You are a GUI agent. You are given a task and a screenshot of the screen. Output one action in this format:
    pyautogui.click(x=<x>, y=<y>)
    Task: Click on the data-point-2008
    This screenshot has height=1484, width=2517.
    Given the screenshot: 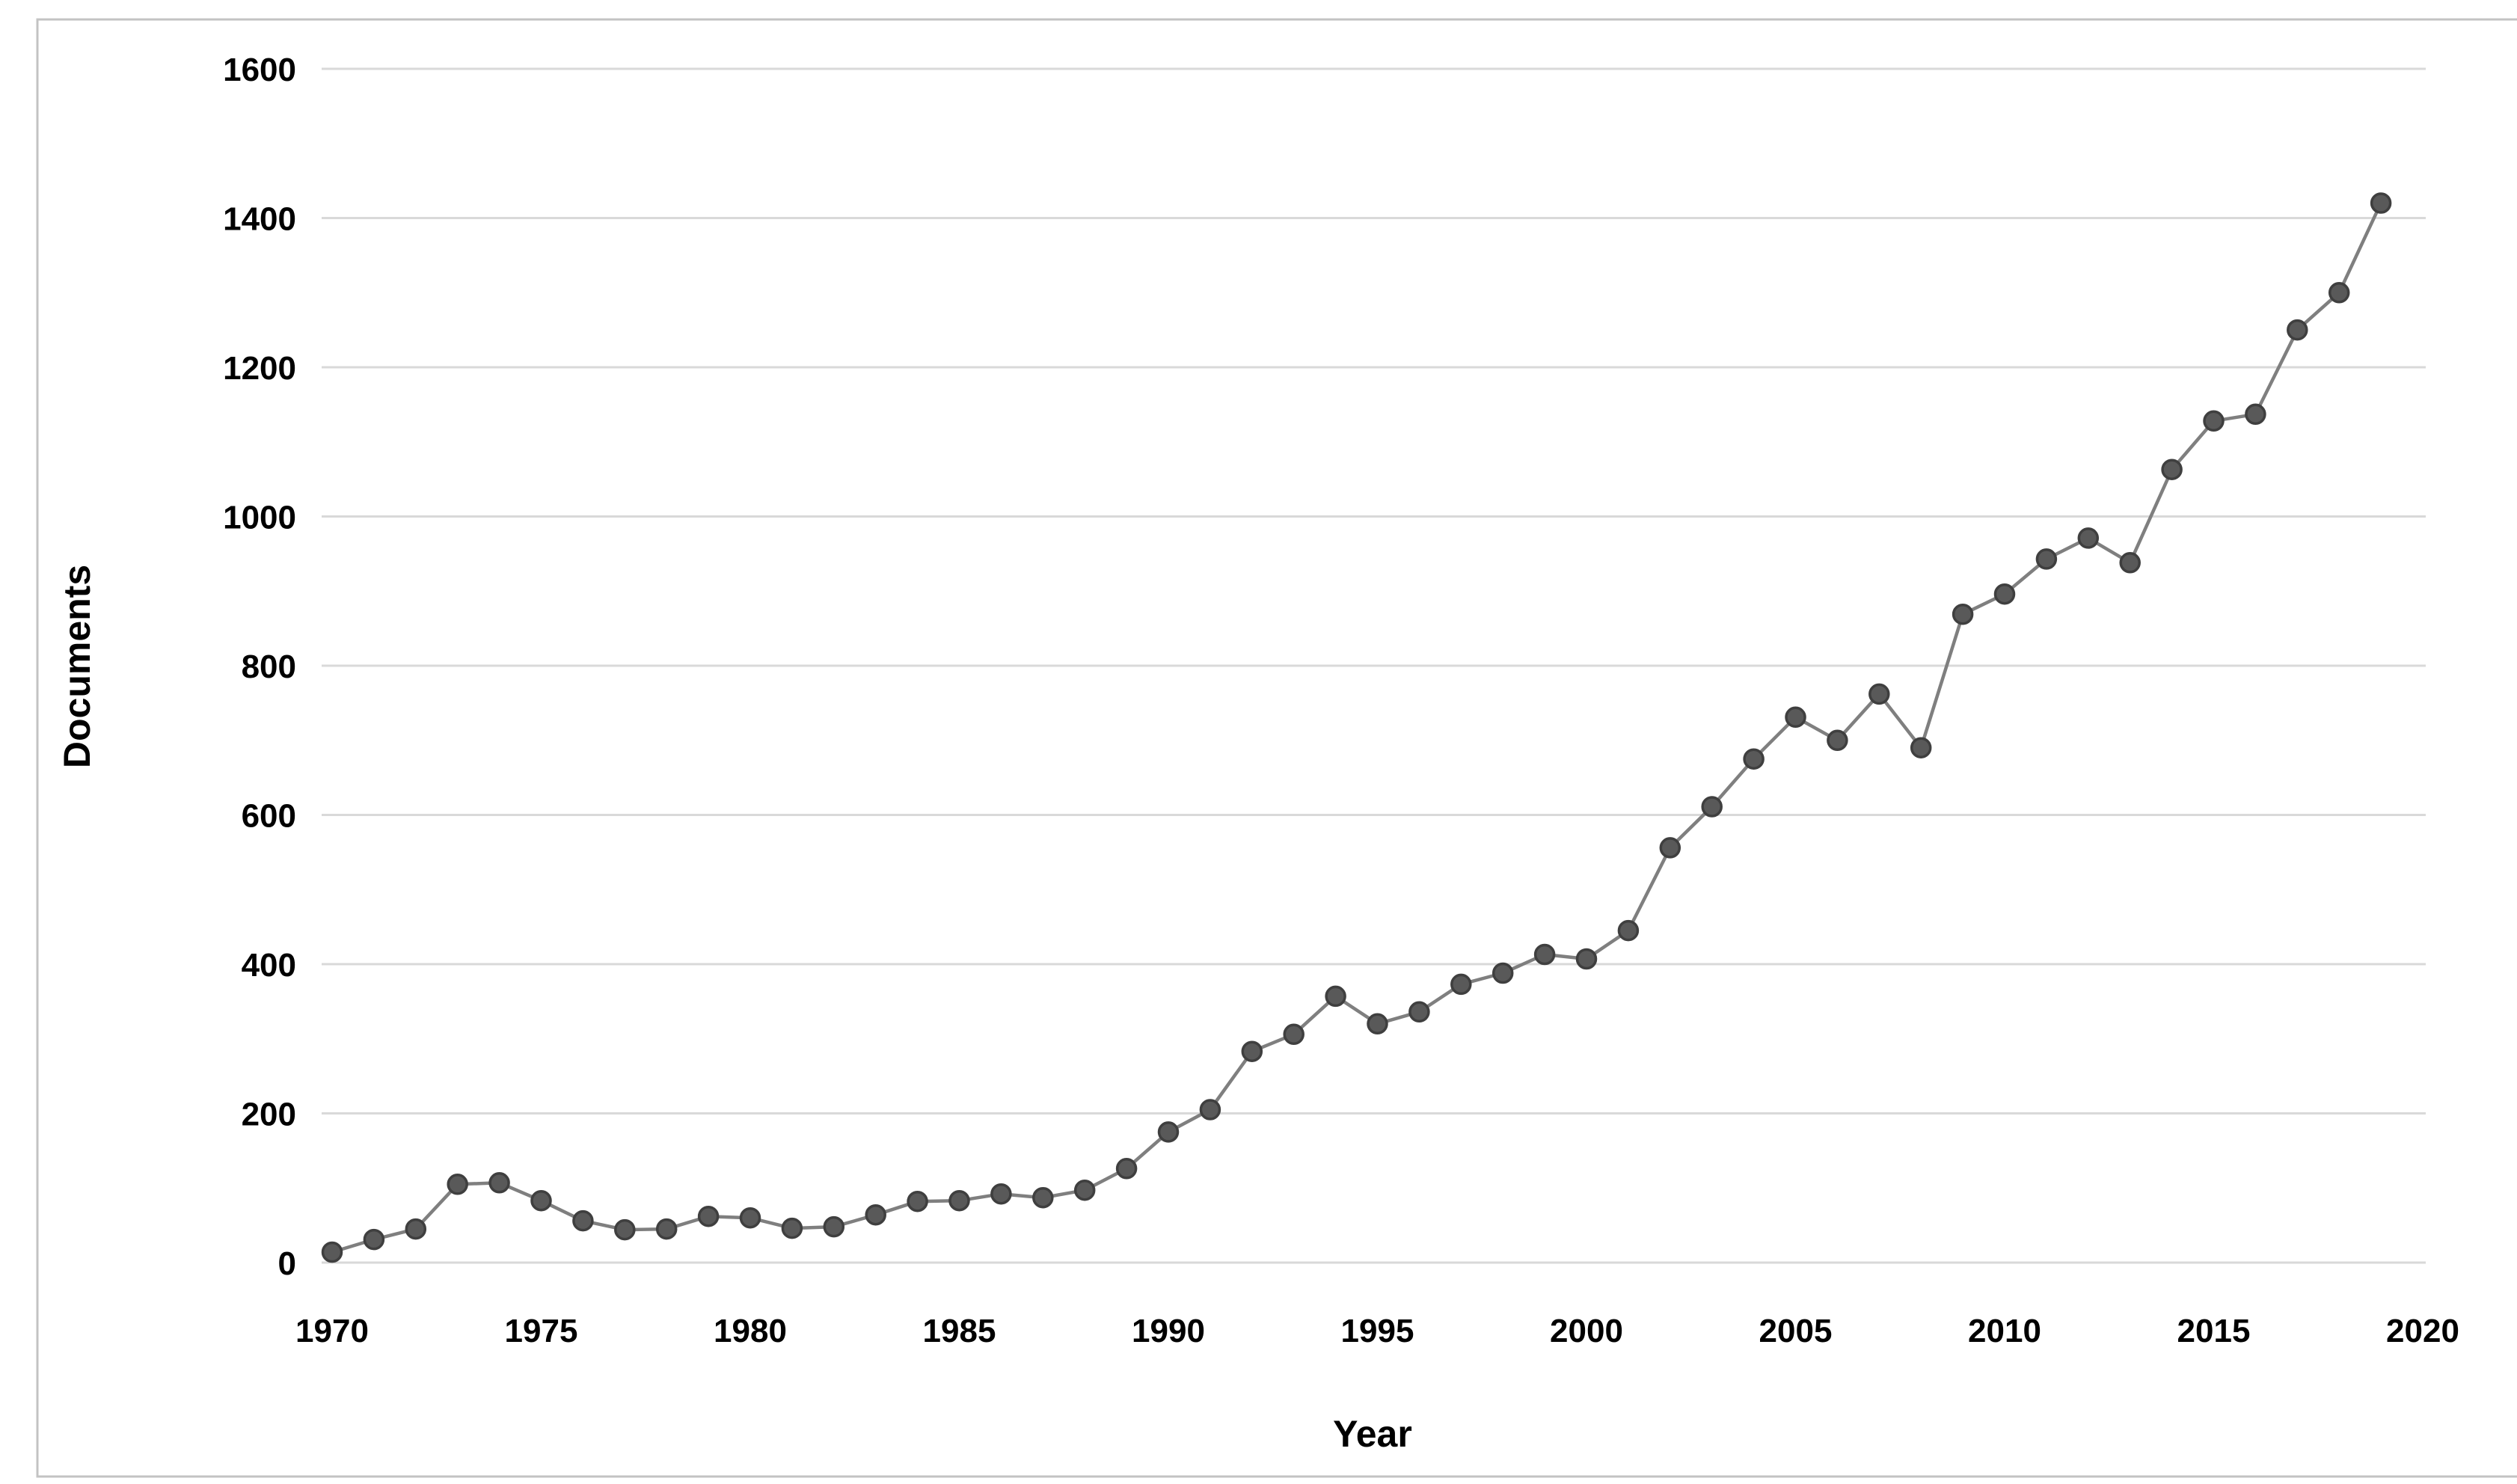 What is the action you would take?
    pyautogui.click(x=1921, y=747)
    